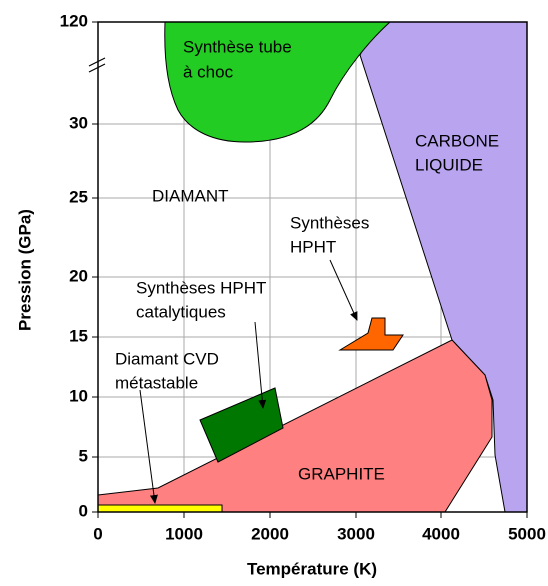 This screenshot has height=586, width=548. I want to click on x-tick-label: 5000, so click(527, 533).